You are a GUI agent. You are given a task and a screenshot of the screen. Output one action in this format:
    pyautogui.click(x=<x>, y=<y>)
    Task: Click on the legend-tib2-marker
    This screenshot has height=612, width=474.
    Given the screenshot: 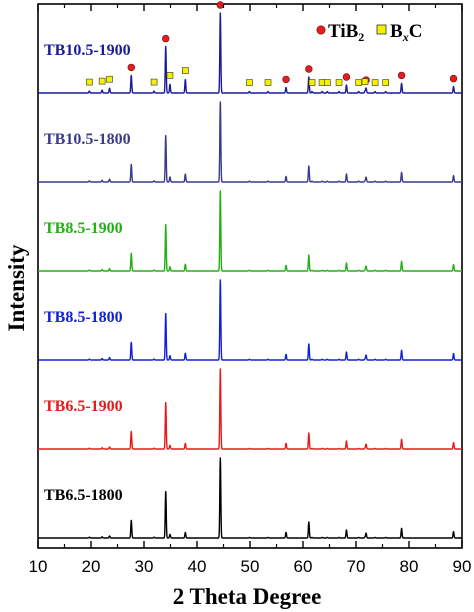 What is the action you would take?
    pyautogui.click(x=321, y=30)
    